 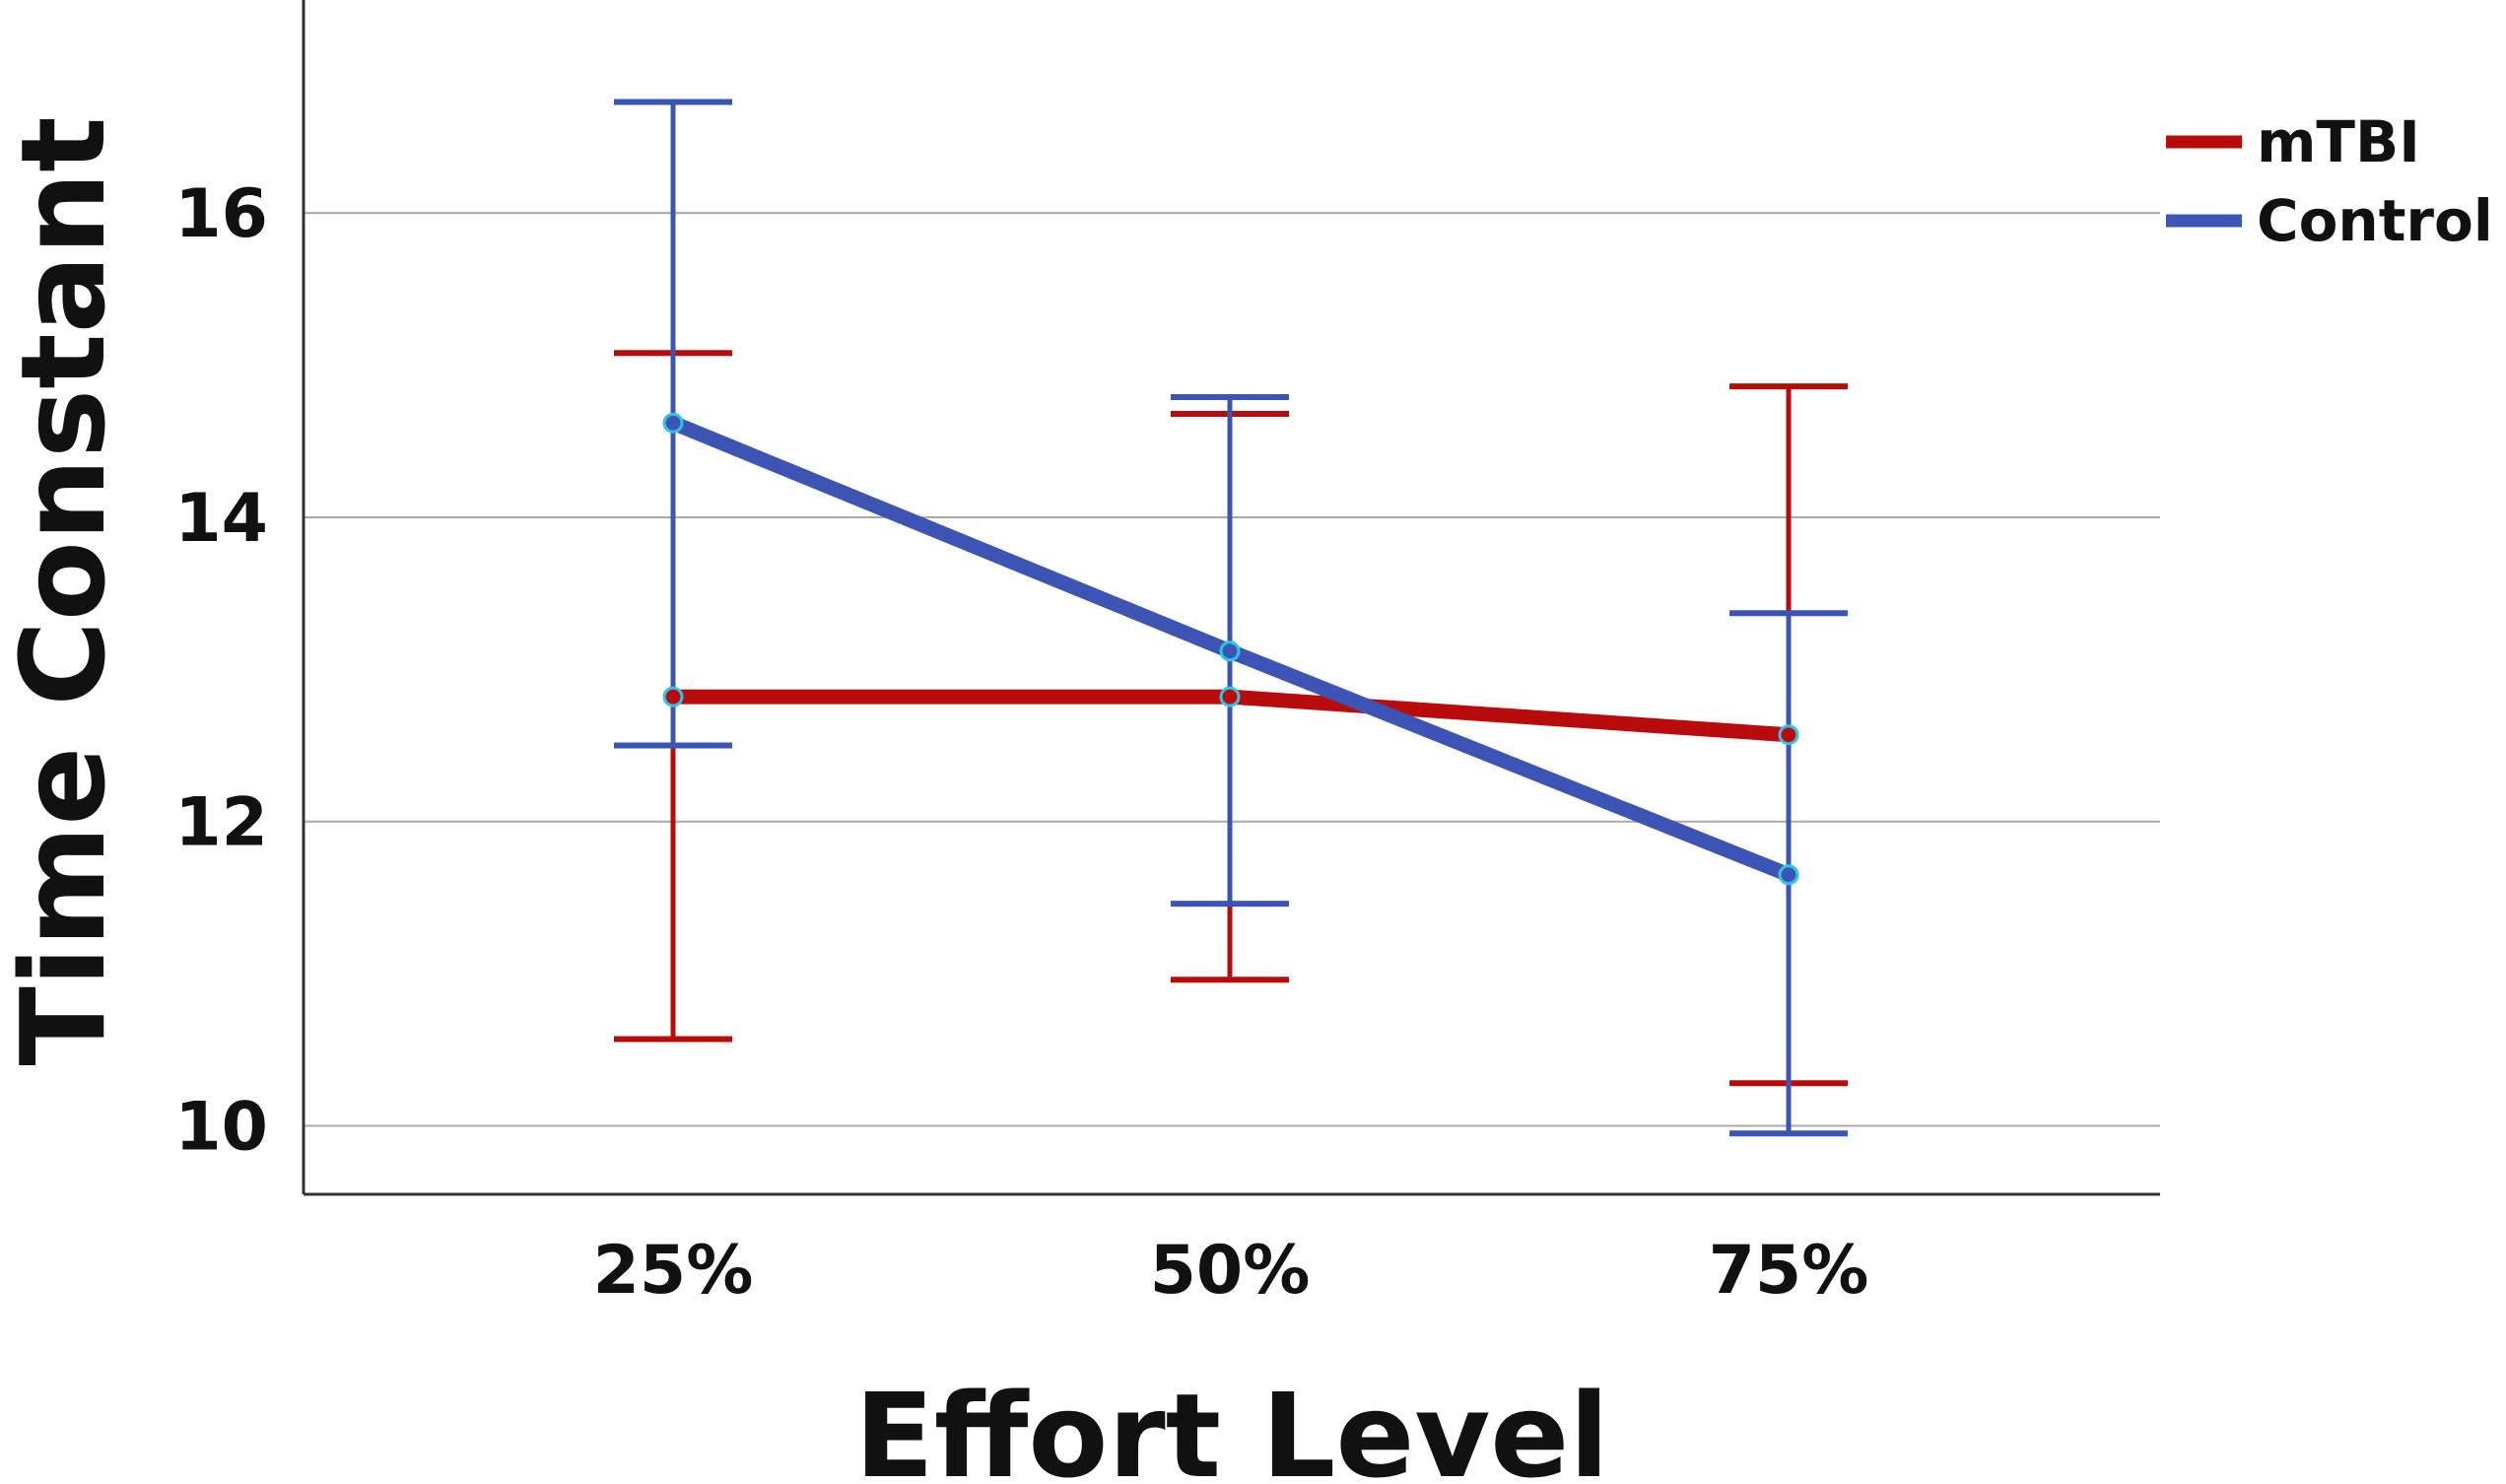 I want to click on x-tick-label: 25%, so click(x=673, y=1271).